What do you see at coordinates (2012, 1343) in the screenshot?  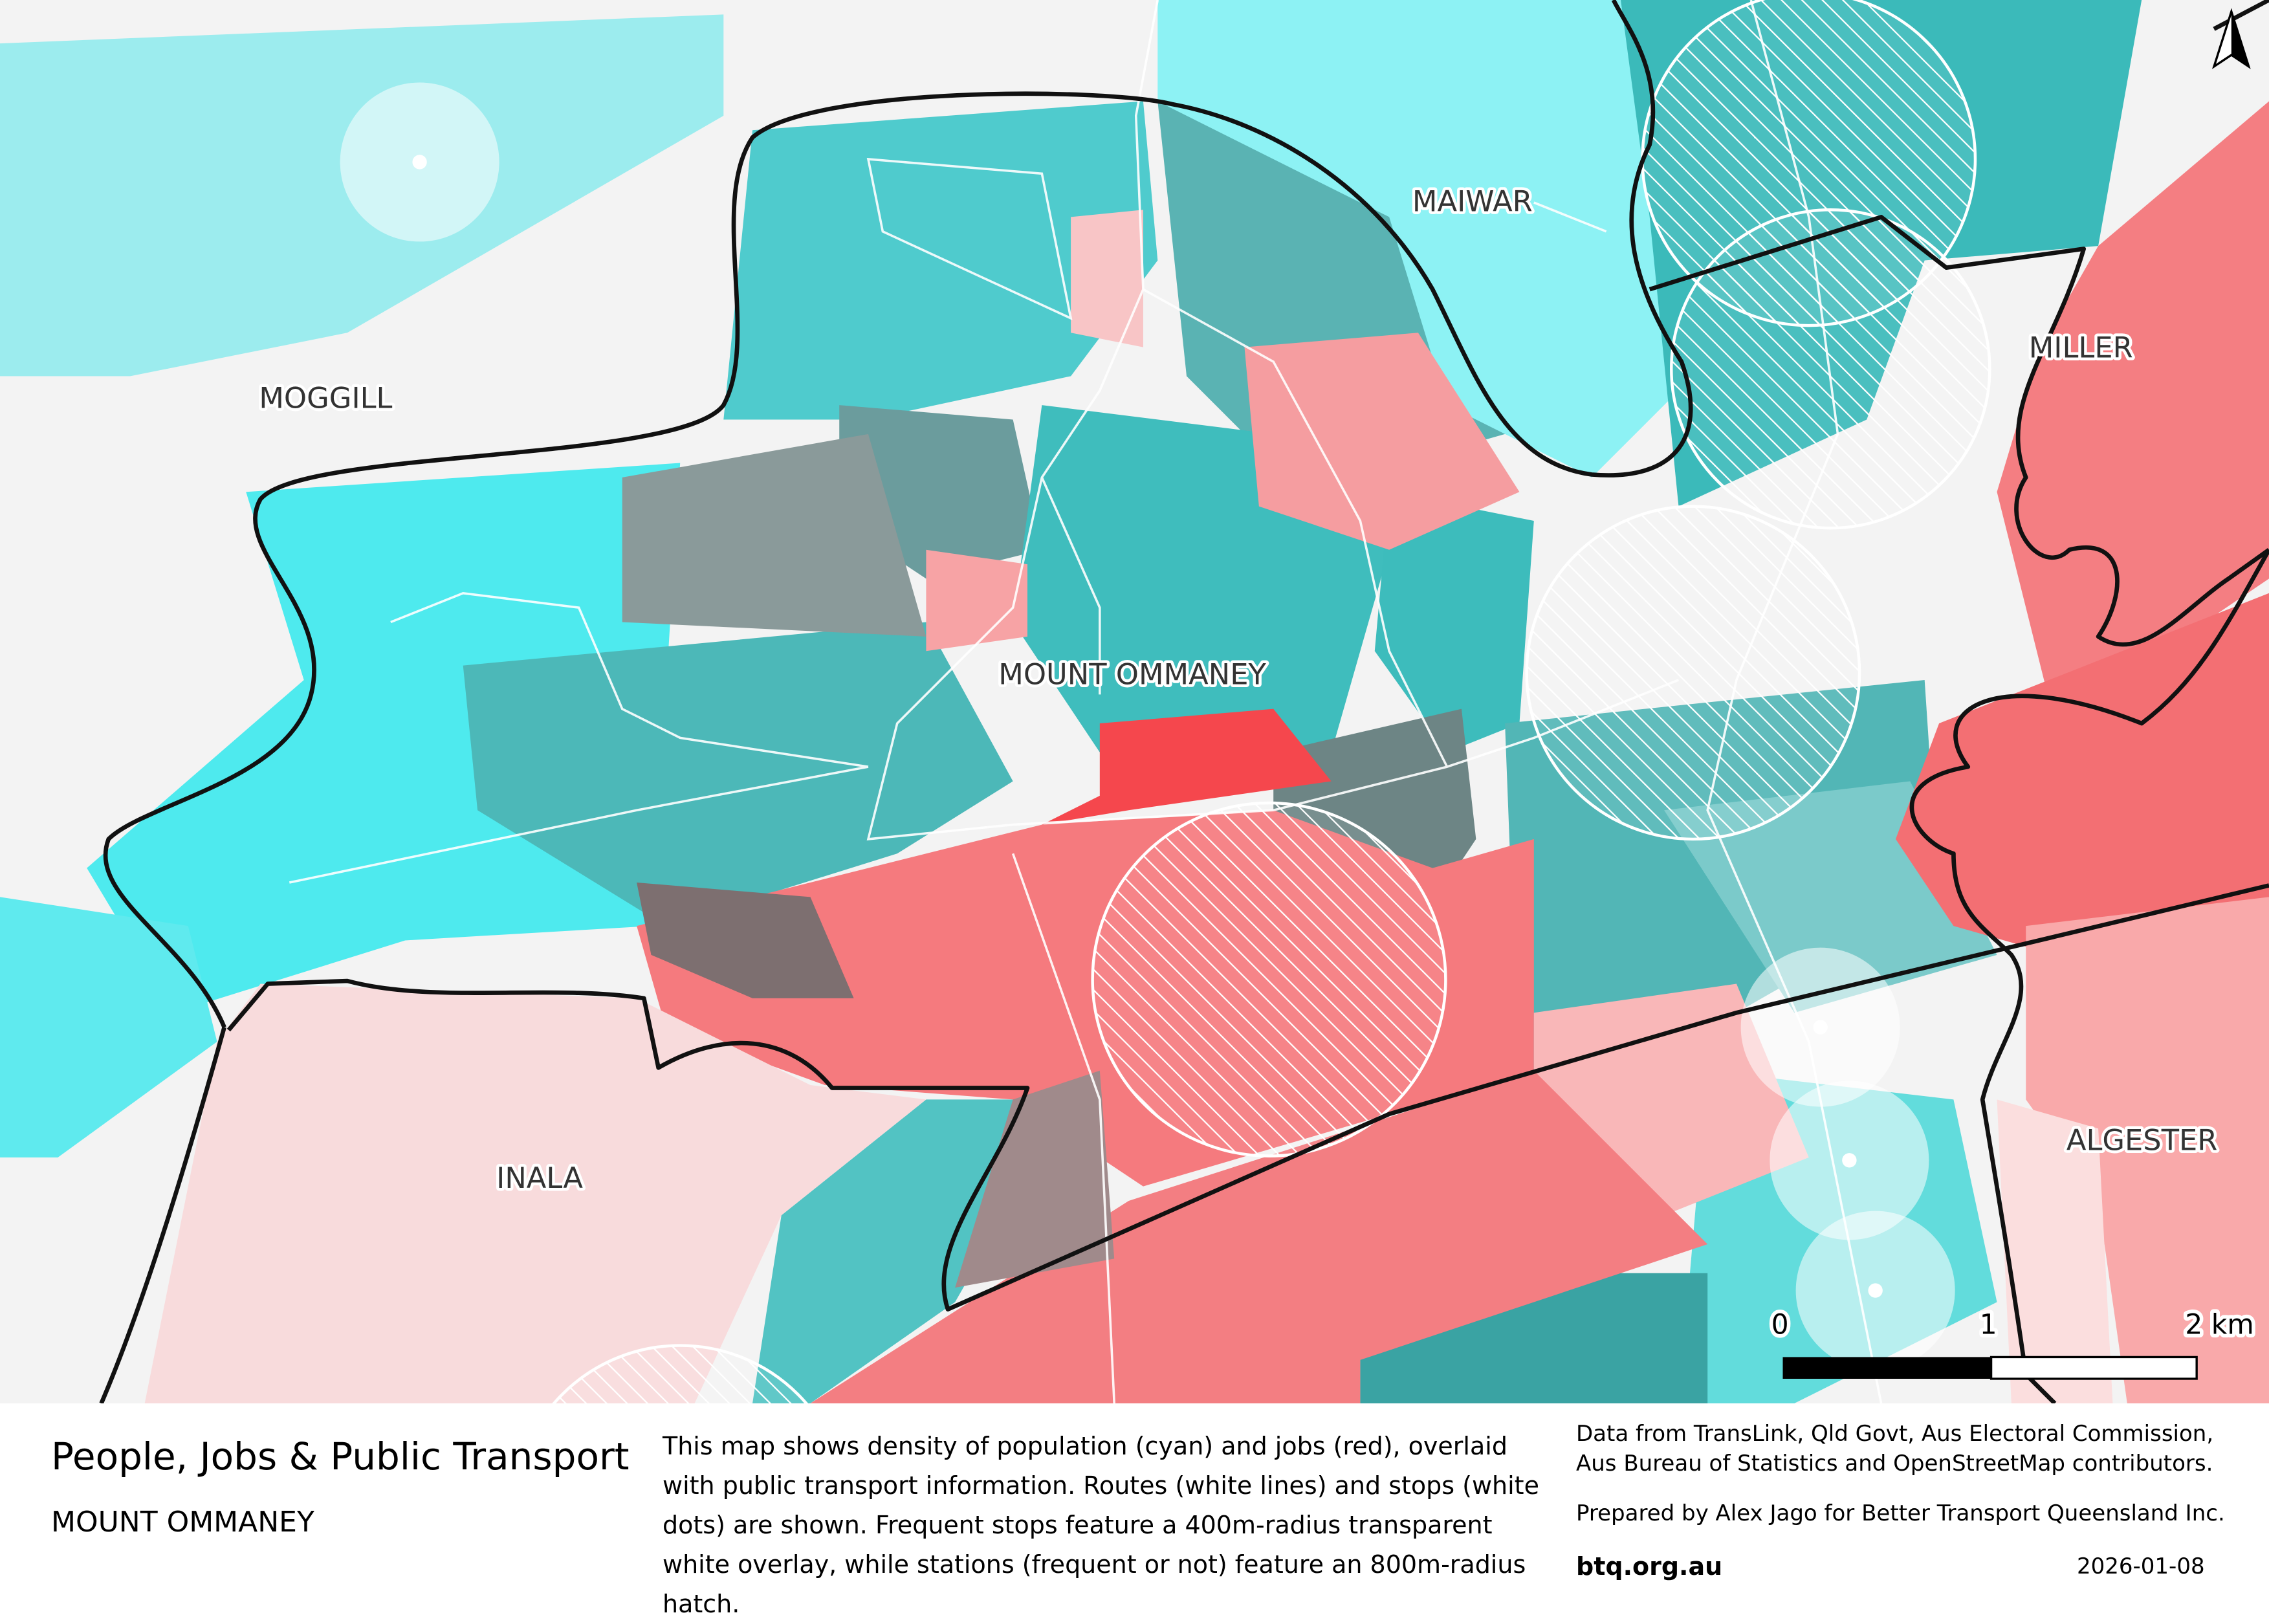 I see `scale-bar: 0 1 2 km` at bounding box center [2012, 1343].